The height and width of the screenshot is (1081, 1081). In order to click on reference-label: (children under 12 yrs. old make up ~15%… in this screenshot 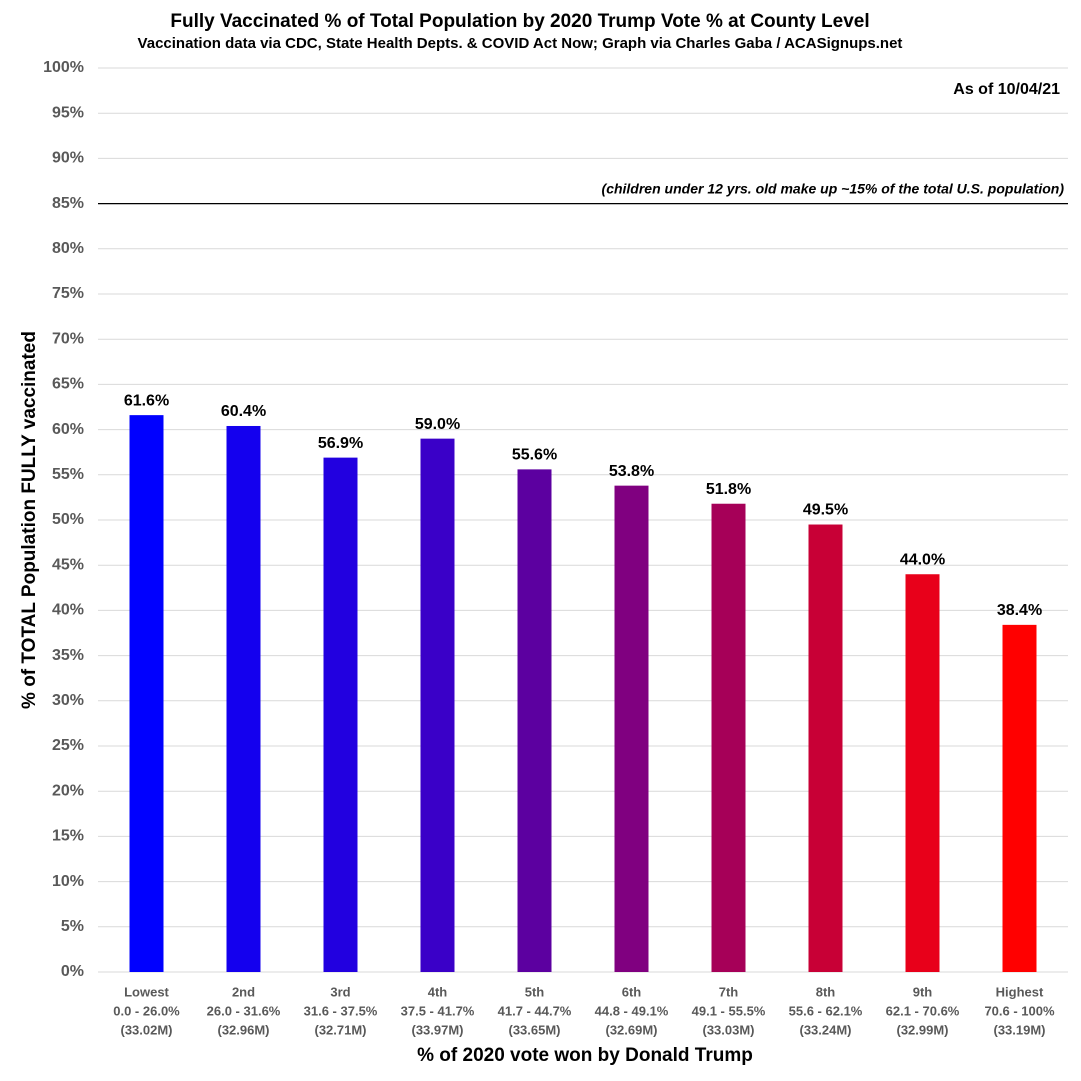, I will do `click(833, 188)`.